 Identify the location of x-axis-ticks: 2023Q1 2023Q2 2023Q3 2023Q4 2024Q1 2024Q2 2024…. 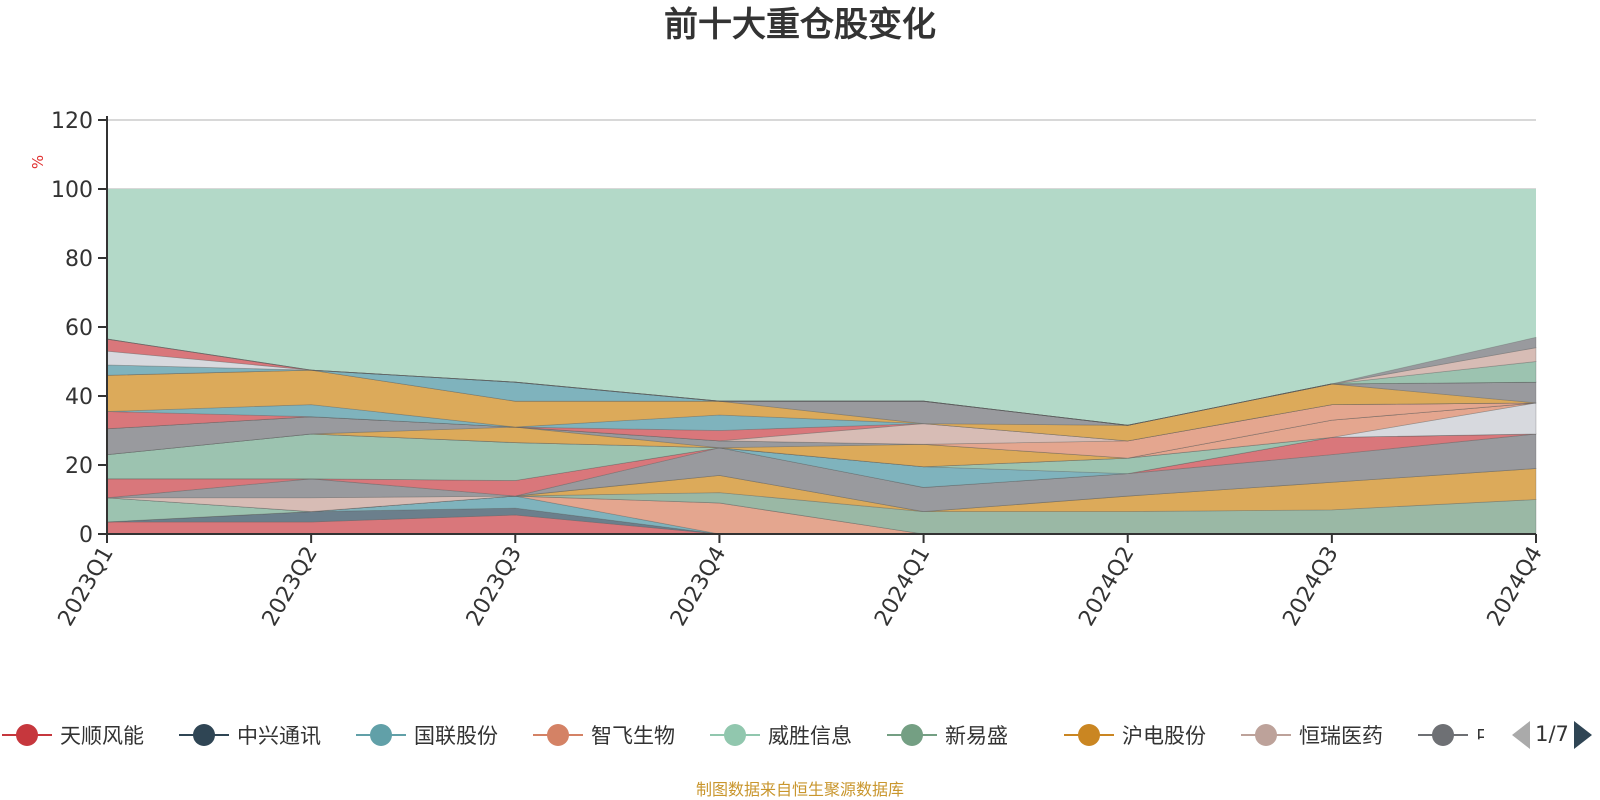
(801, 582).